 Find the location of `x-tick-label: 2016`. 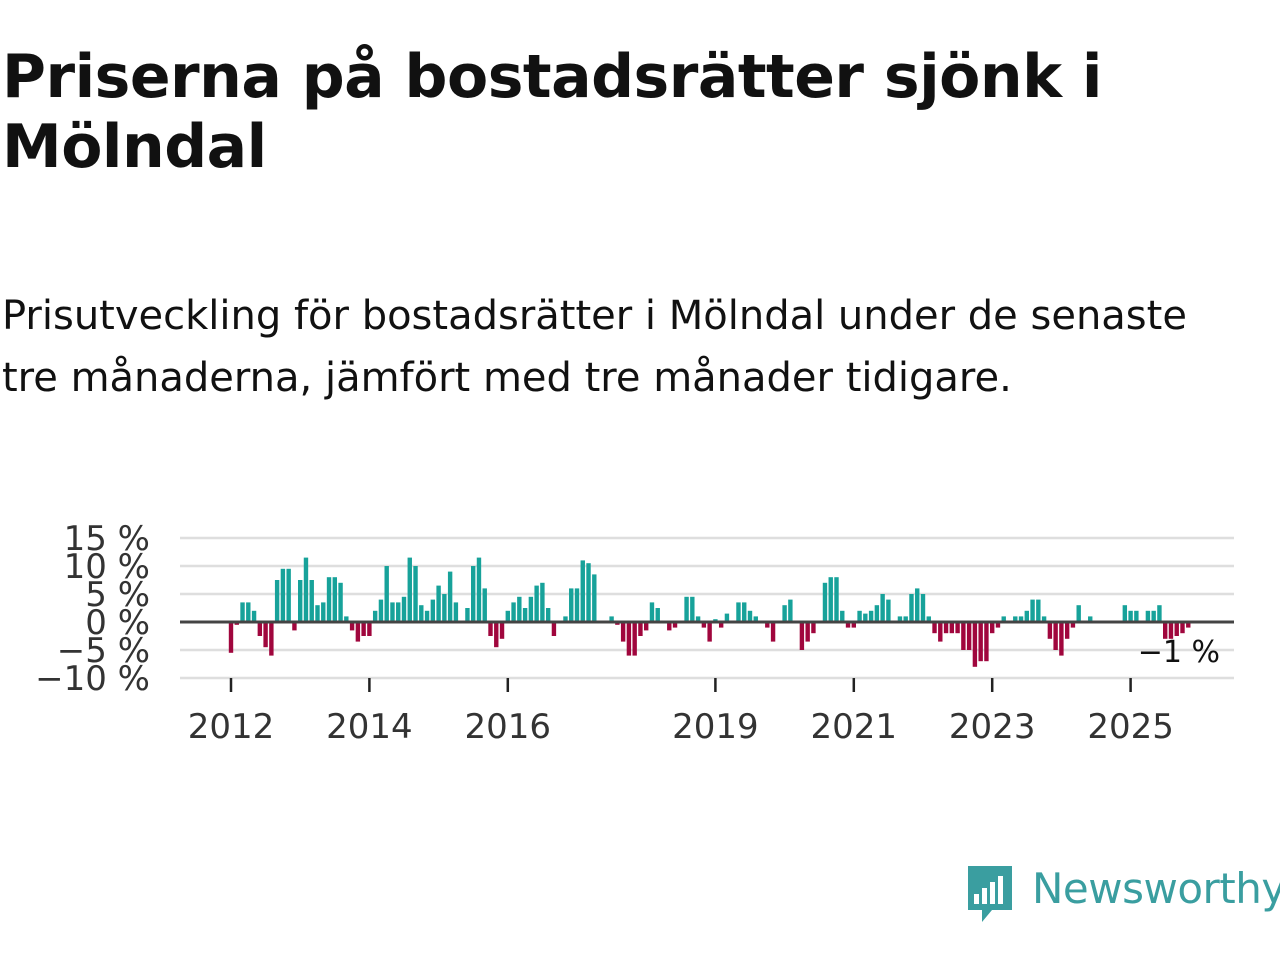

x-tick-label: 2016 is located at coordinates (508, 727).